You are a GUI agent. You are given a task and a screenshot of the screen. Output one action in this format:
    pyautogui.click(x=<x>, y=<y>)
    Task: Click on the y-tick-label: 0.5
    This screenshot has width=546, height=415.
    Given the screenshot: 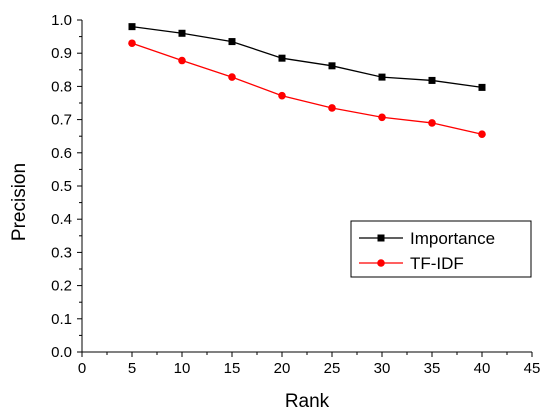 What is the action you would take?
    pyautogui.click(x=61, y=186)
    